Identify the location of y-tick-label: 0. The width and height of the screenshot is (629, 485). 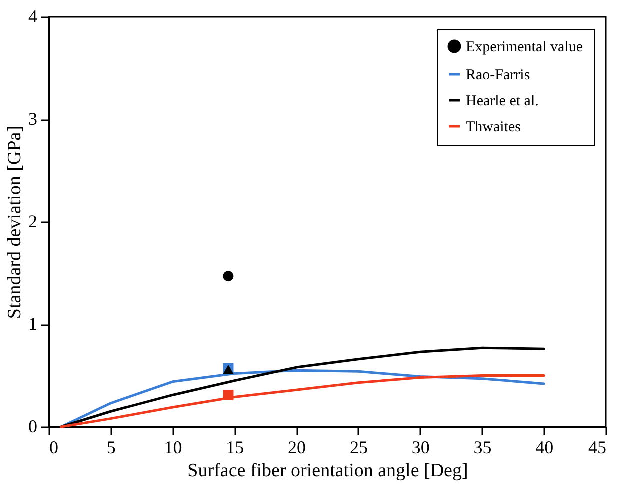
(33, 426).